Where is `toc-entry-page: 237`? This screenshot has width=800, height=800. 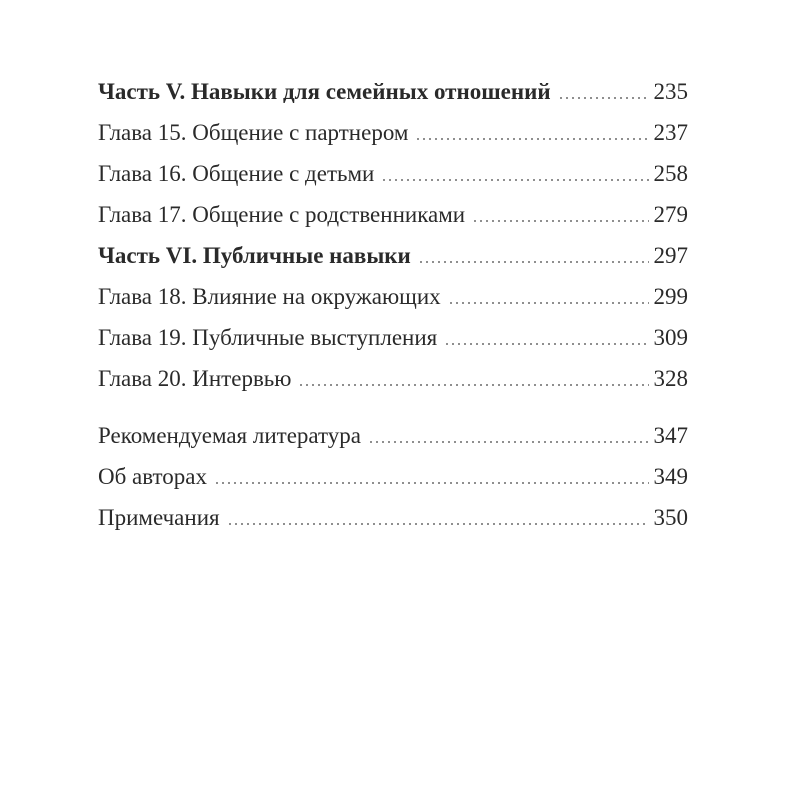 toc-entry-page: 237 is located at coordinates (671, 132).